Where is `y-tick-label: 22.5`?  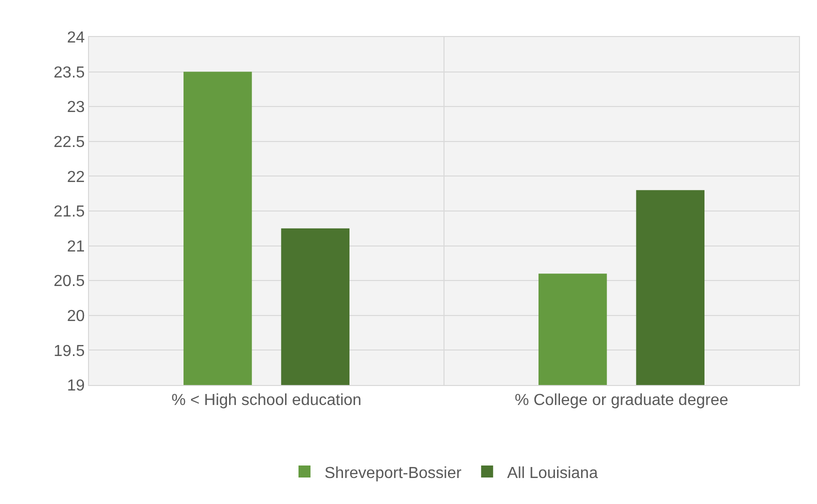 y-tick-label: 22.5 is located at coordinates (69, 142).